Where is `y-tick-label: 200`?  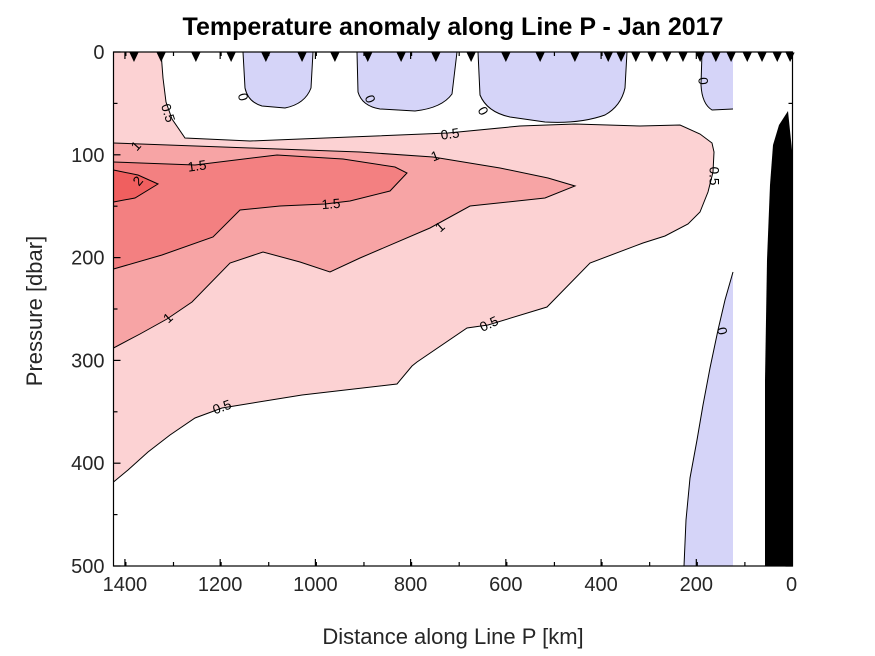
y-tick-label: 200 is located at coordinates (87, 259).